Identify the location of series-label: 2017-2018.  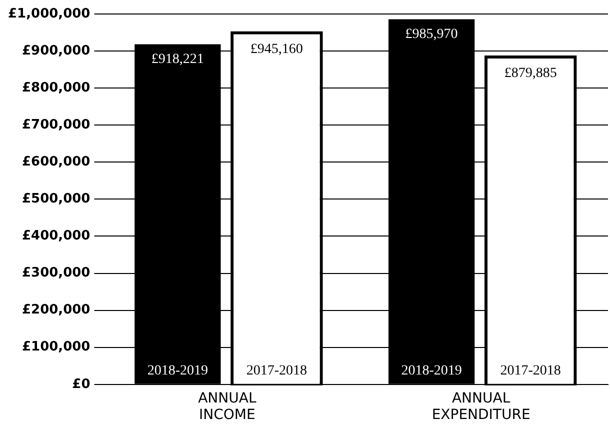
(277, 371).